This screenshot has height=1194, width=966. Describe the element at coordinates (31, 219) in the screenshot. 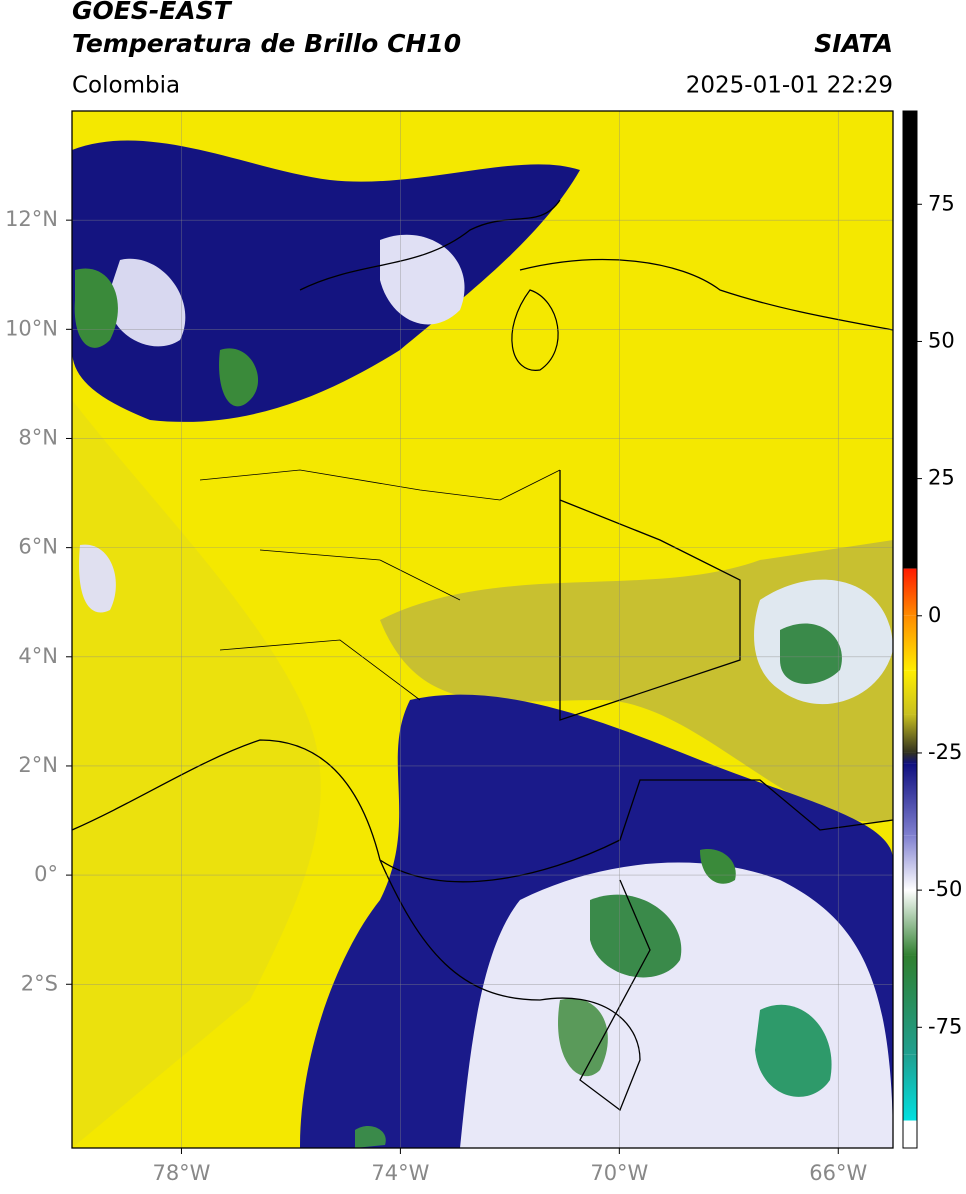

I see `y-tick-label: 12°N` at that location.